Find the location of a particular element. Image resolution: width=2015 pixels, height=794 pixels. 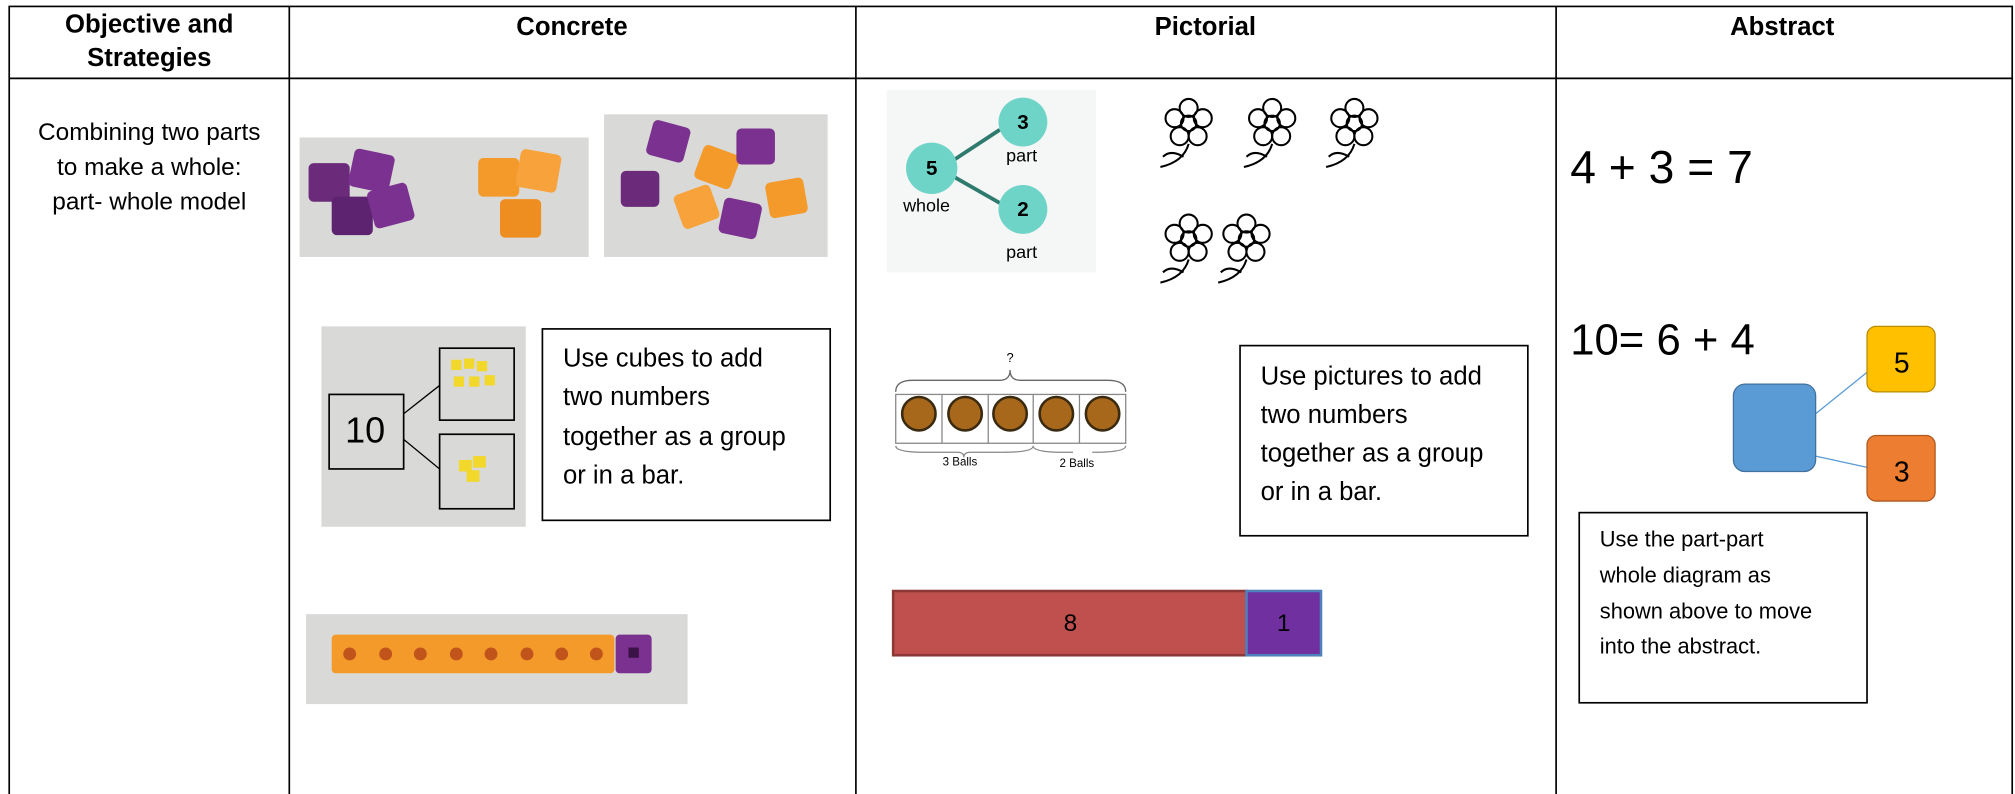

equation: 4 + 3 = 7 is located at coordinates (1661, 167).